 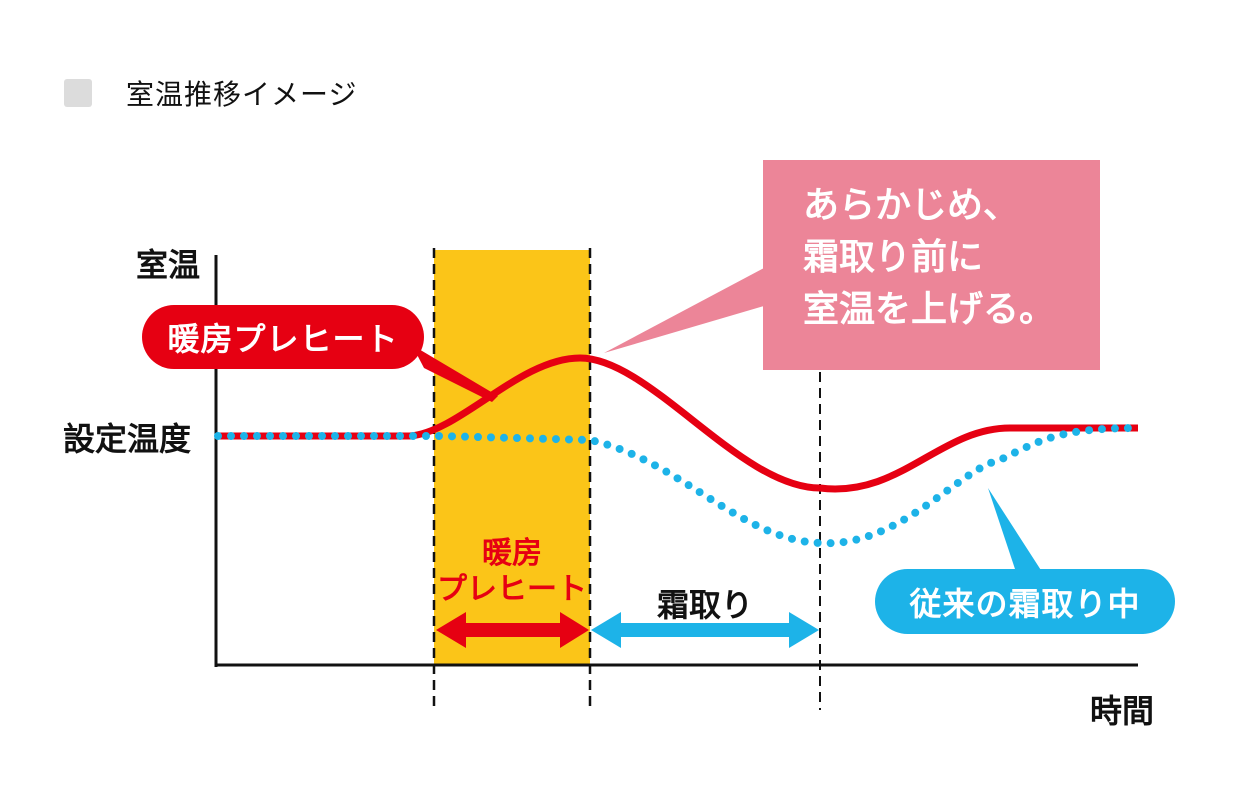 I want to click on chart-header: 室温推移イメージ, so click(x=210, y=93).